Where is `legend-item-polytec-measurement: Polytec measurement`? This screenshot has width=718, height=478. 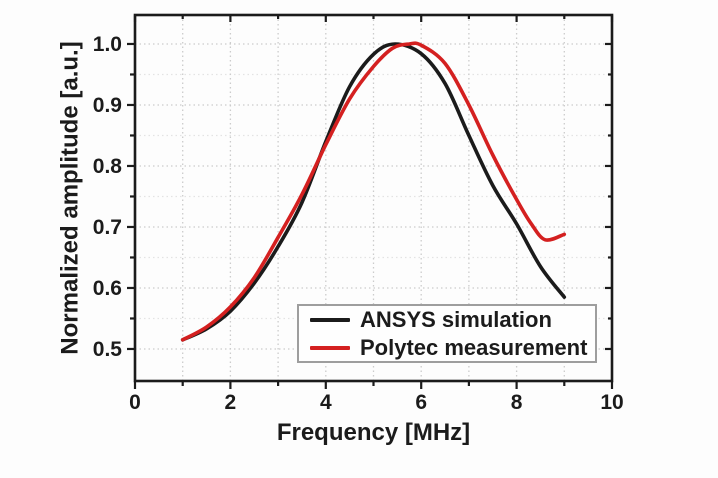
legend-item-polytec-measurement: Polytec measurement is located at coordinates (452, 347).